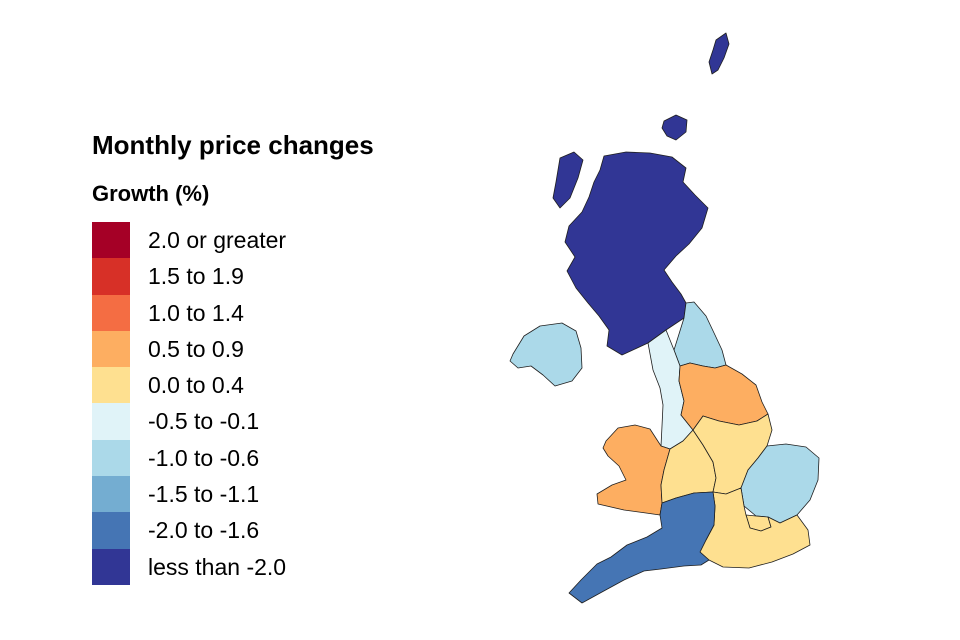 This screenshot has height=640, width=960. Describe the element at coordinates (674, 127) in the screenshot. I see `region-orkney` at that location.